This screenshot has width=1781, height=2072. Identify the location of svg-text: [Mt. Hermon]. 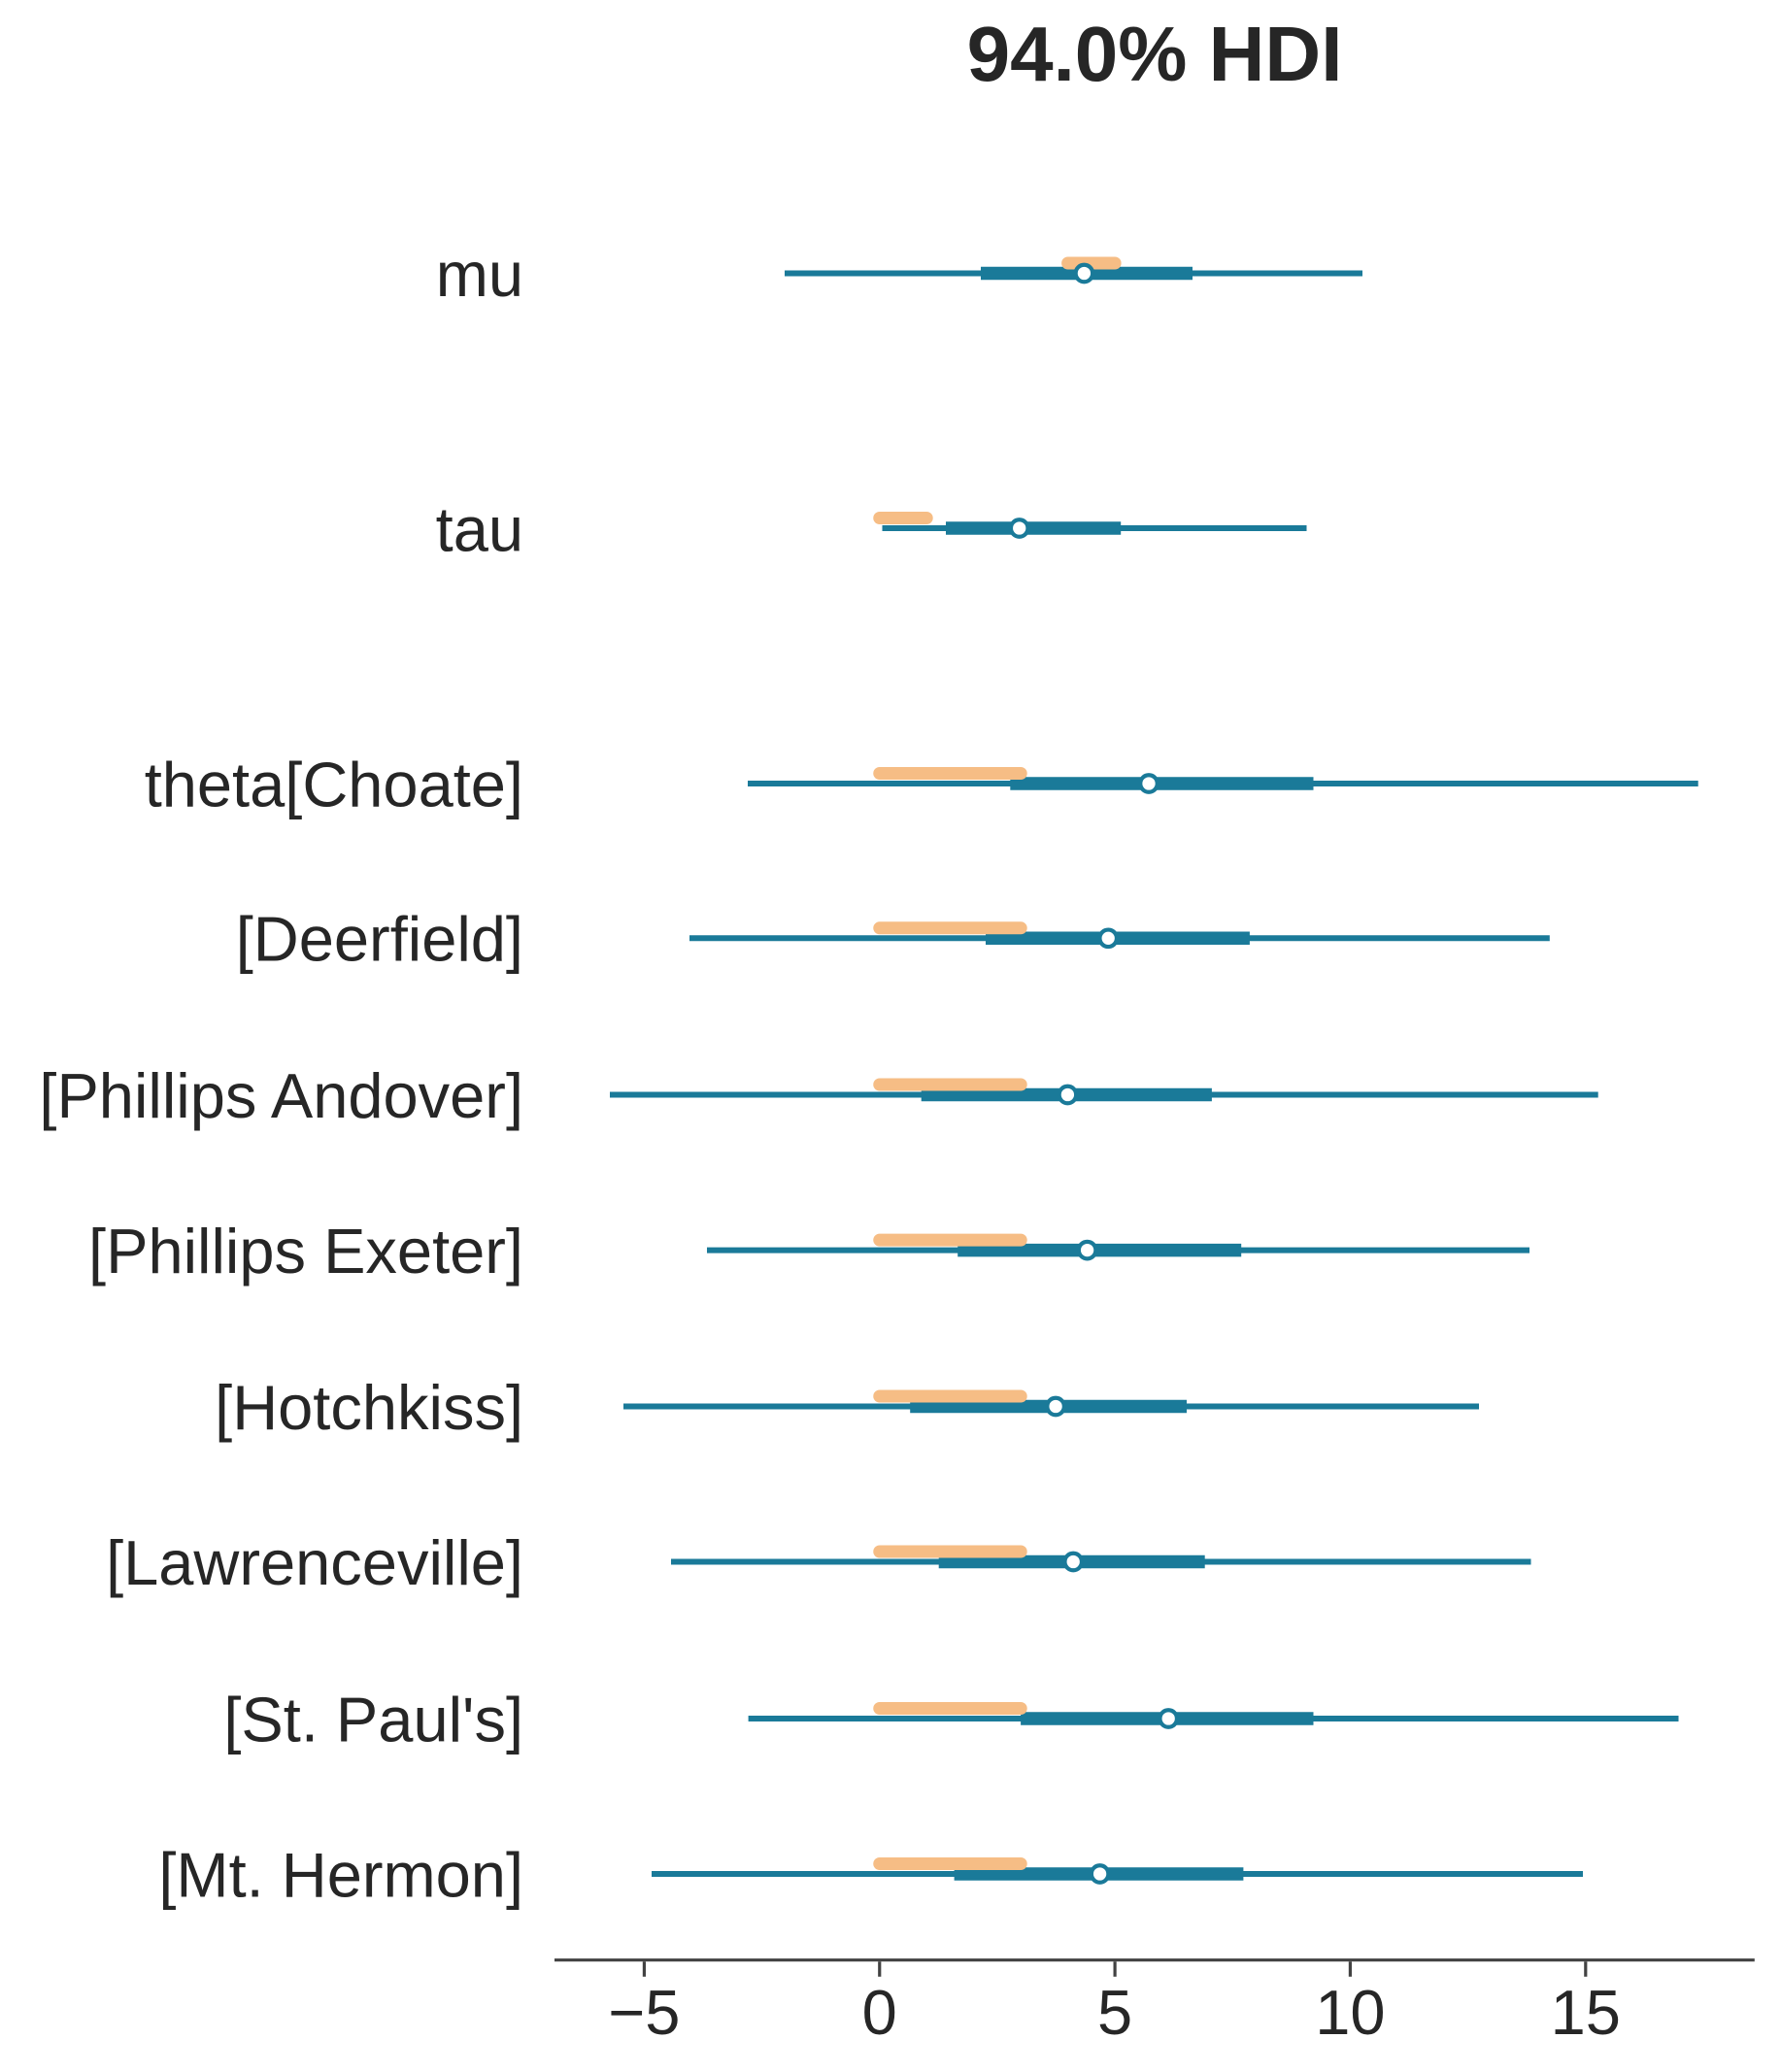
(340, 1874).